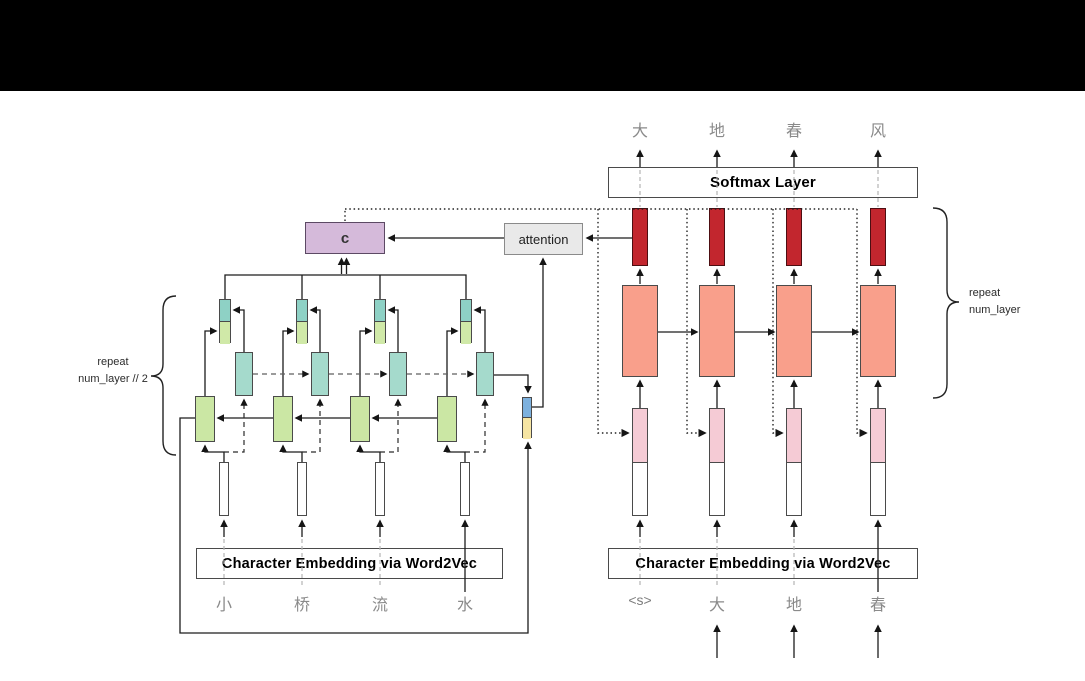 The image size is (1085, 681). I want to click on softmax-layer-box: Softmax Layer, so click(763, 182).